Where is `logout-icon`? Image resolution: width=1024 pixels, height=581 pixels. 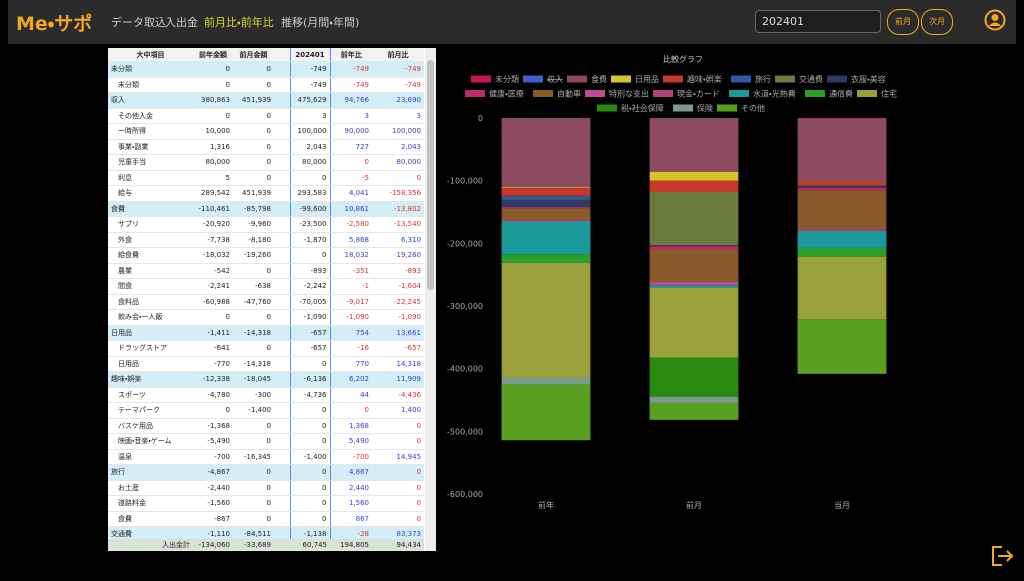 logout-icon is located at coordinates (1003, 556).